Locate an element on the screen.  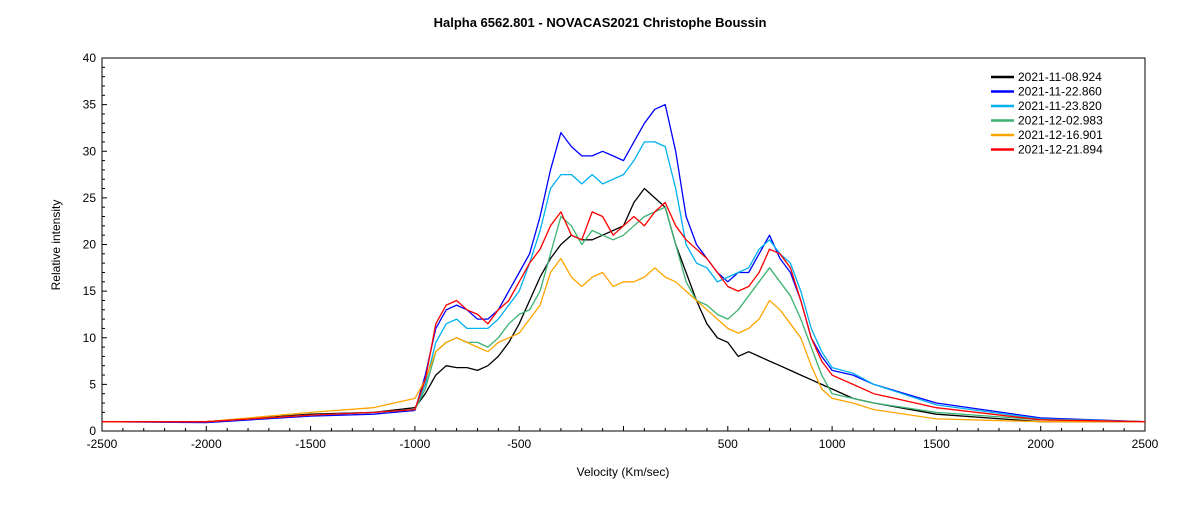
x-tick-label: 2000 is located at coordinates (1040, 444).